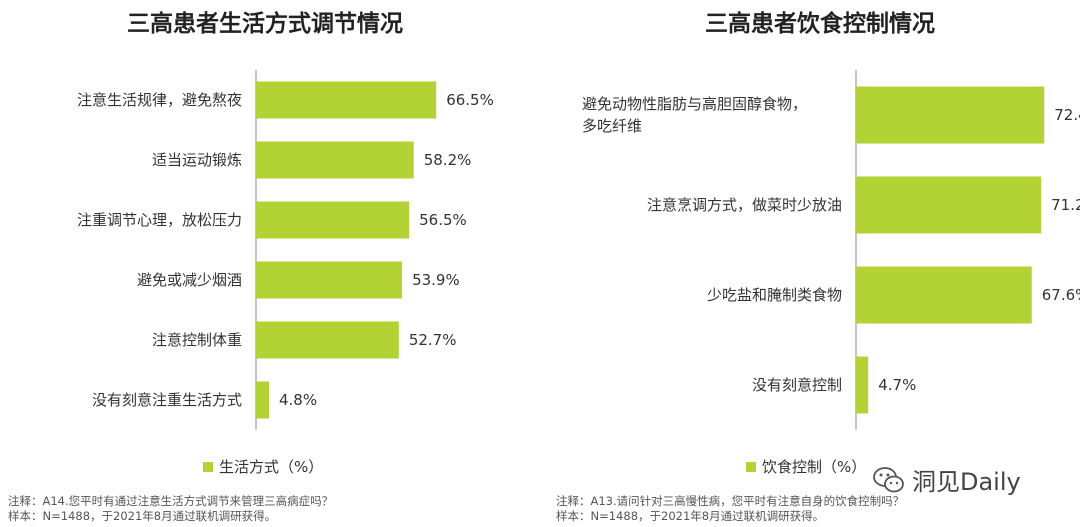  What do you see at coordinates (189, 280) in the screenshot?
I see `category-label: 避免或减少烟酒` at bounding box center [189, 280].